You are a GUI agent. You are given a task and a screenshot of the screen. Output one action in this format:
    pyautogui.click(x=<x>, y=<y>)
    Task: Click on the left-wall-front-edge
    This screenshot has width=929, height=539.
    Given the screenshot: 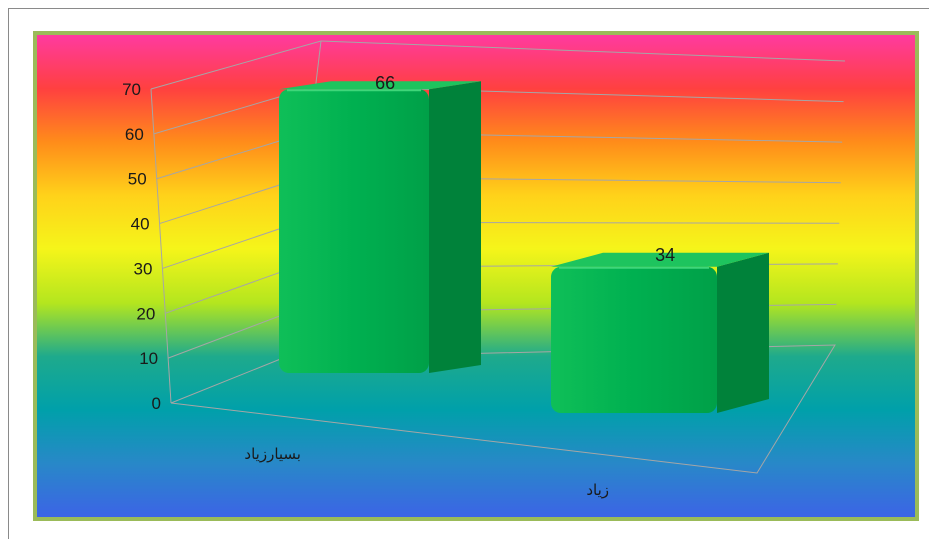 What is the action you would take?
    pyautogui.click(x=161, y=246)
    